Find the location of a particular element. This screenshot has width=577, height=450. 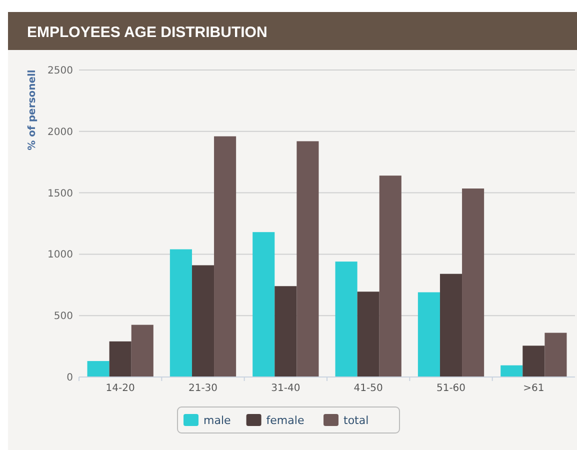

y-tick-label: 2500 is located at coordinates (60, 71).